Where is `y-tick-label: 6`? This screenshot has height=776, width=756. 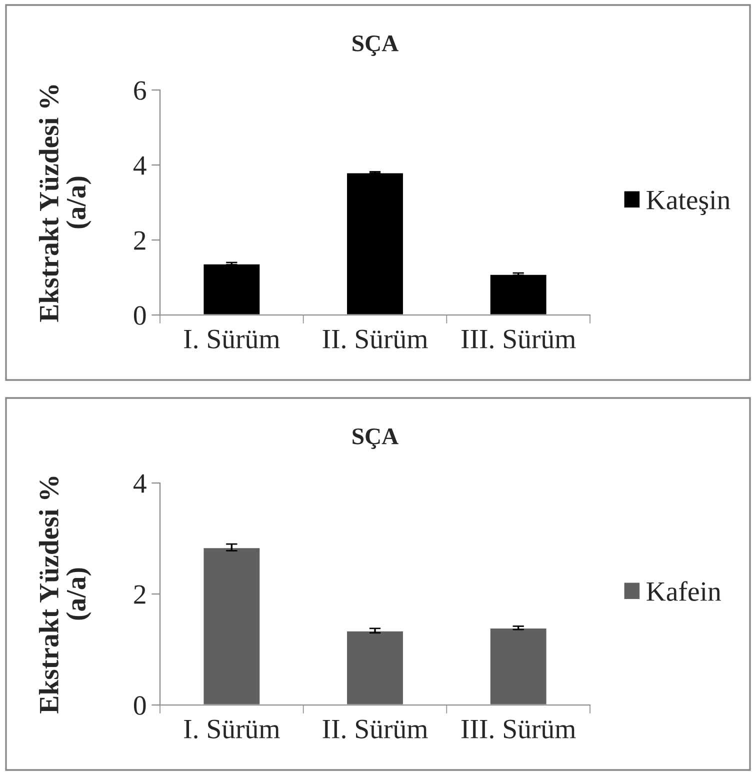
y-tick-label: 6 is located at coordinates (140, 90).